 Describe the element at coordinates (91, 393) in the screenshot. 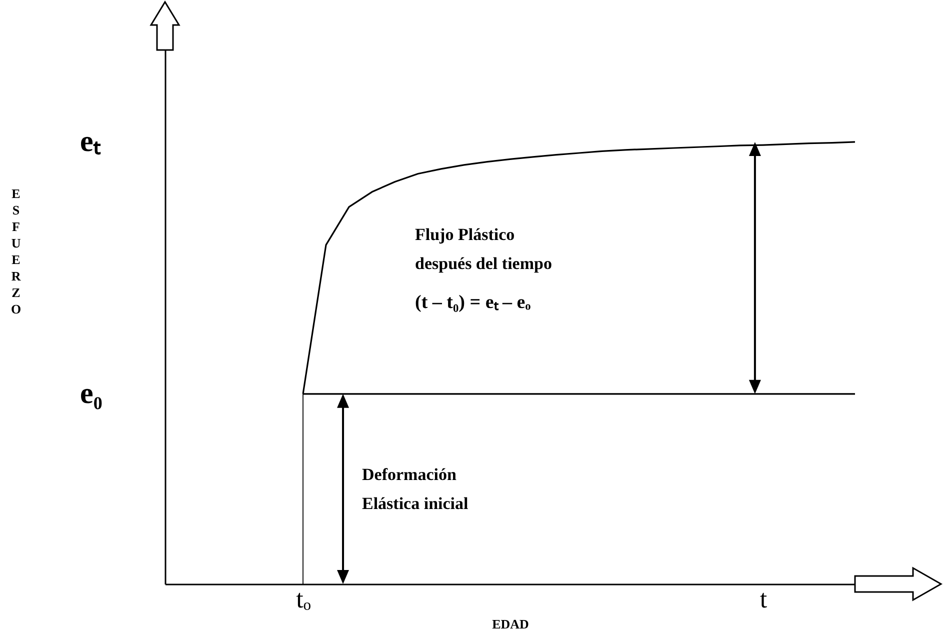

I see `text: e₀` at that location.